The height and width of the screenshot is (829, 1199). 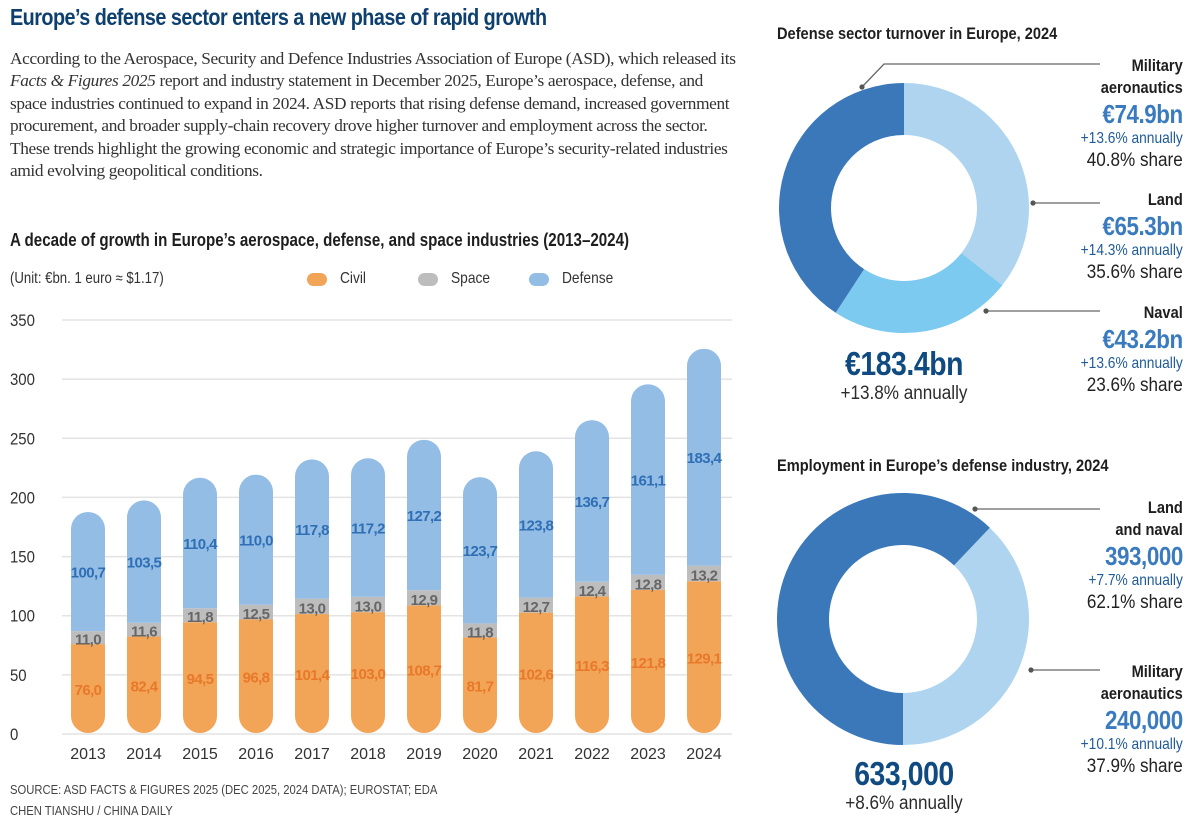 I want to click on bar-segment-civil-2014, so click(x=144, y=684).